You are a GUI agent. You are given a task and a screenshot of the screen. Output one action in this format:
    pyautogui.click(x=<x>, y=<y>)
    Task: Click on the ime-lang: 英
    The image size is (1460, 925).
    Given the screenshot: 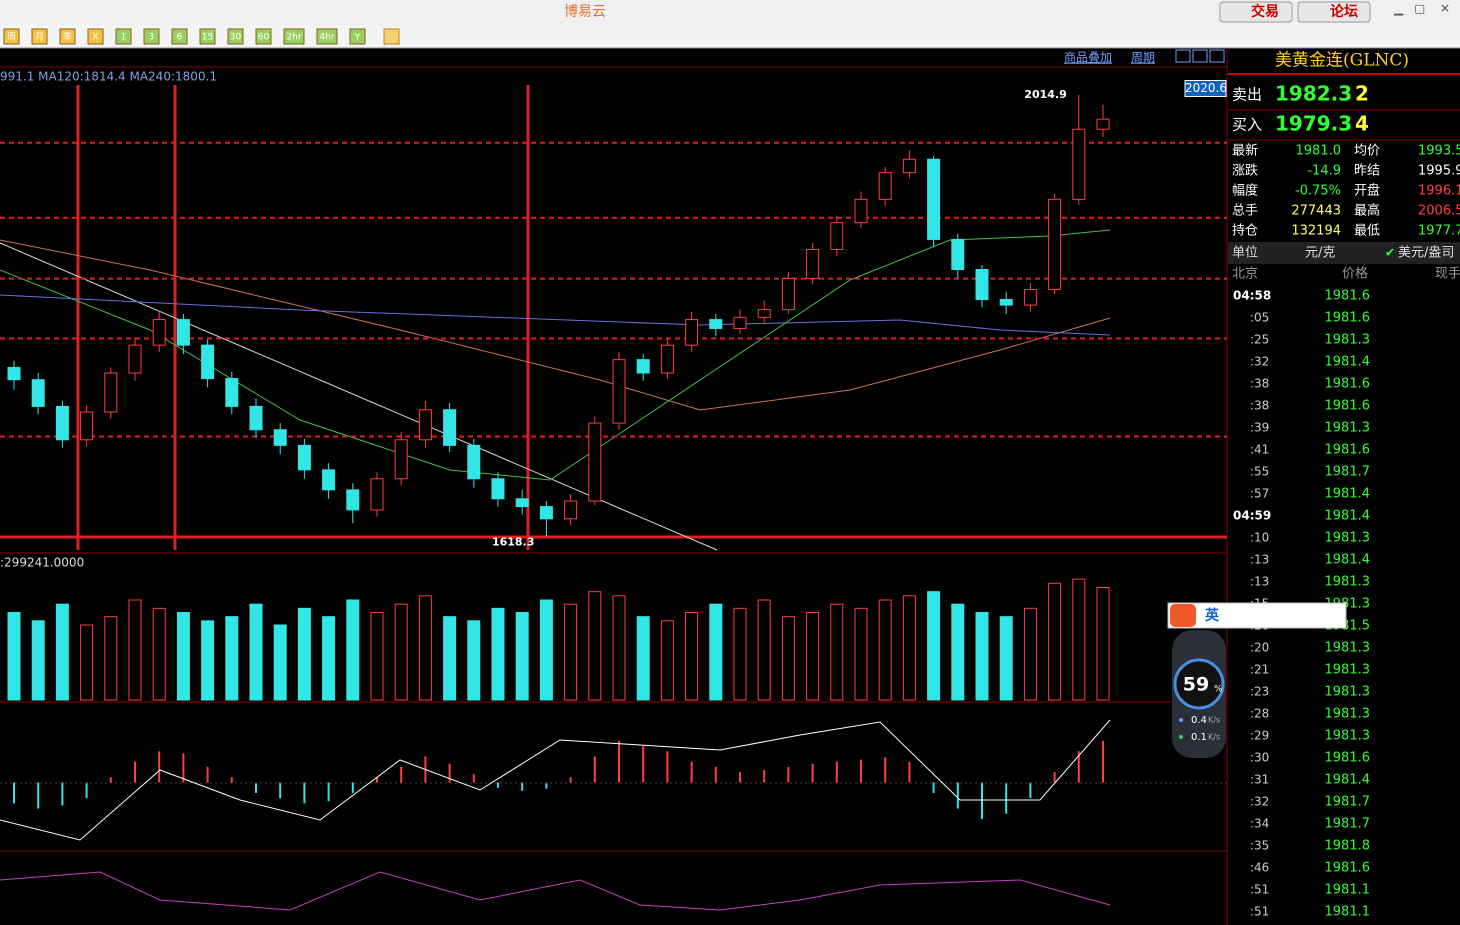 What is the action you would take?
    pyautogui.click(x=1212, y=615)
    